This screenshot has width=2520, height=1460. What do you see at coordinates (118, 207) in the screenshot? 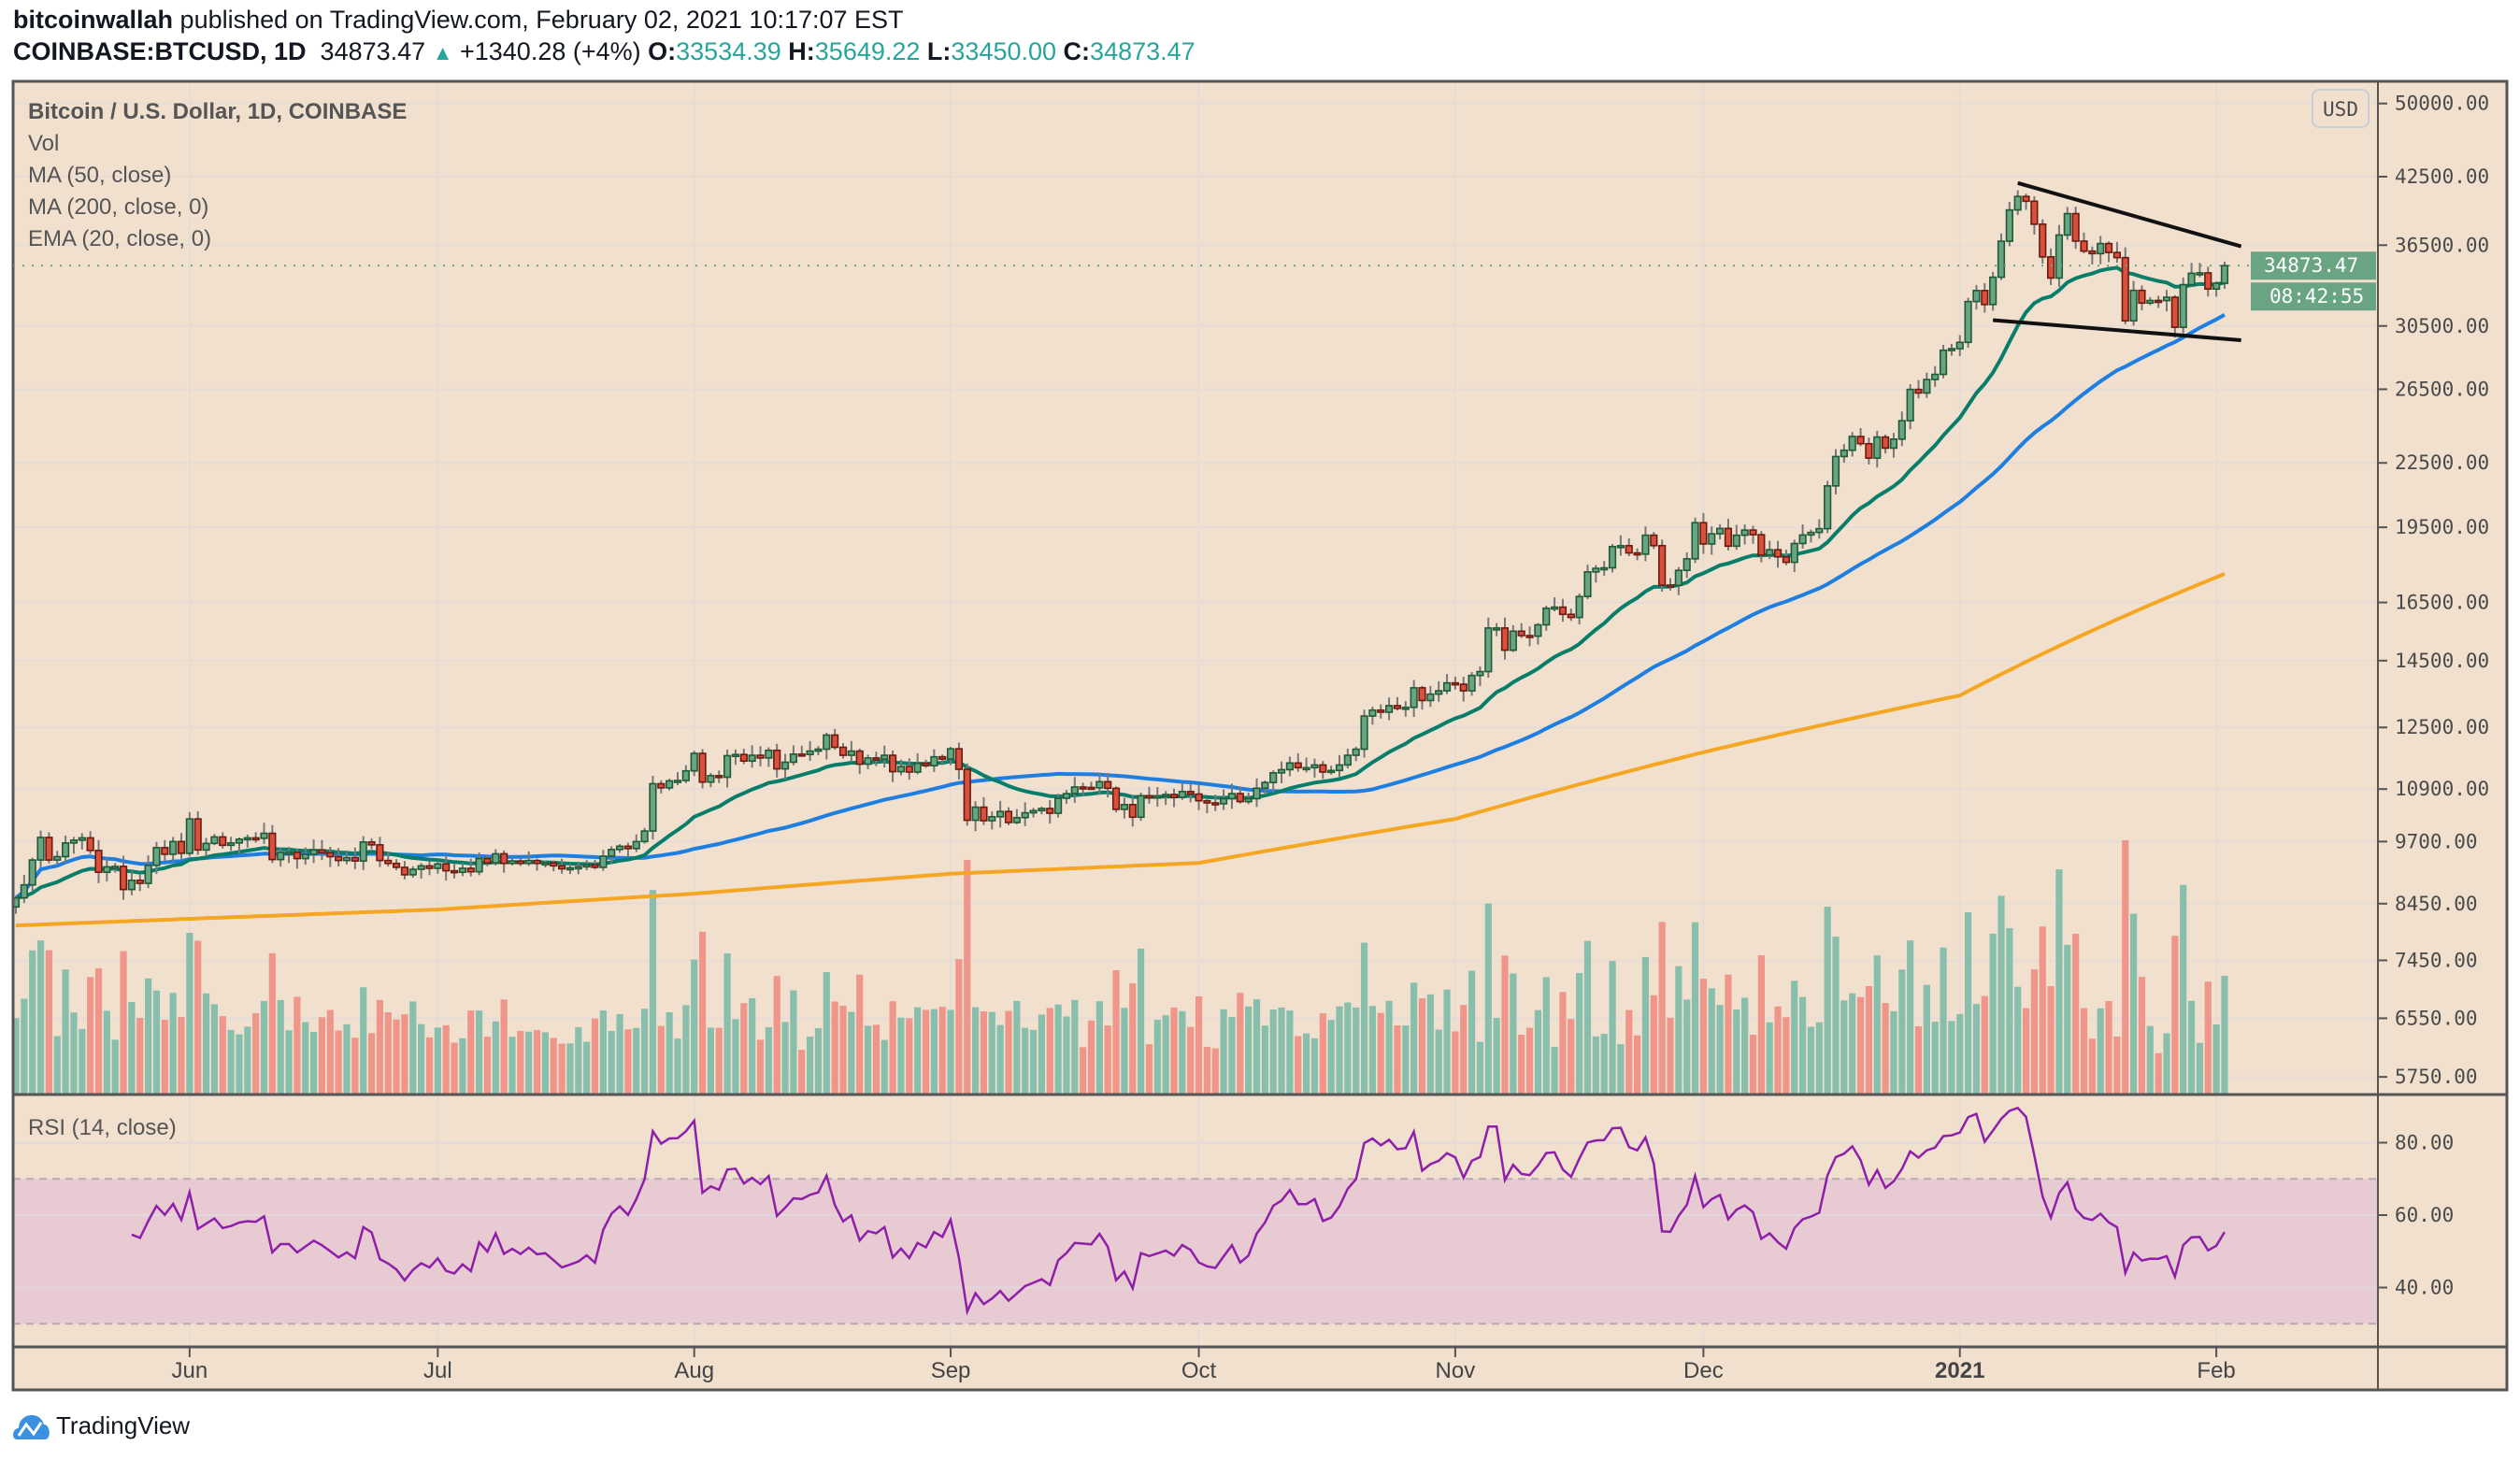
I see `legend-ma200: MA (200, close, 0)` at bounding box center [118, 207].